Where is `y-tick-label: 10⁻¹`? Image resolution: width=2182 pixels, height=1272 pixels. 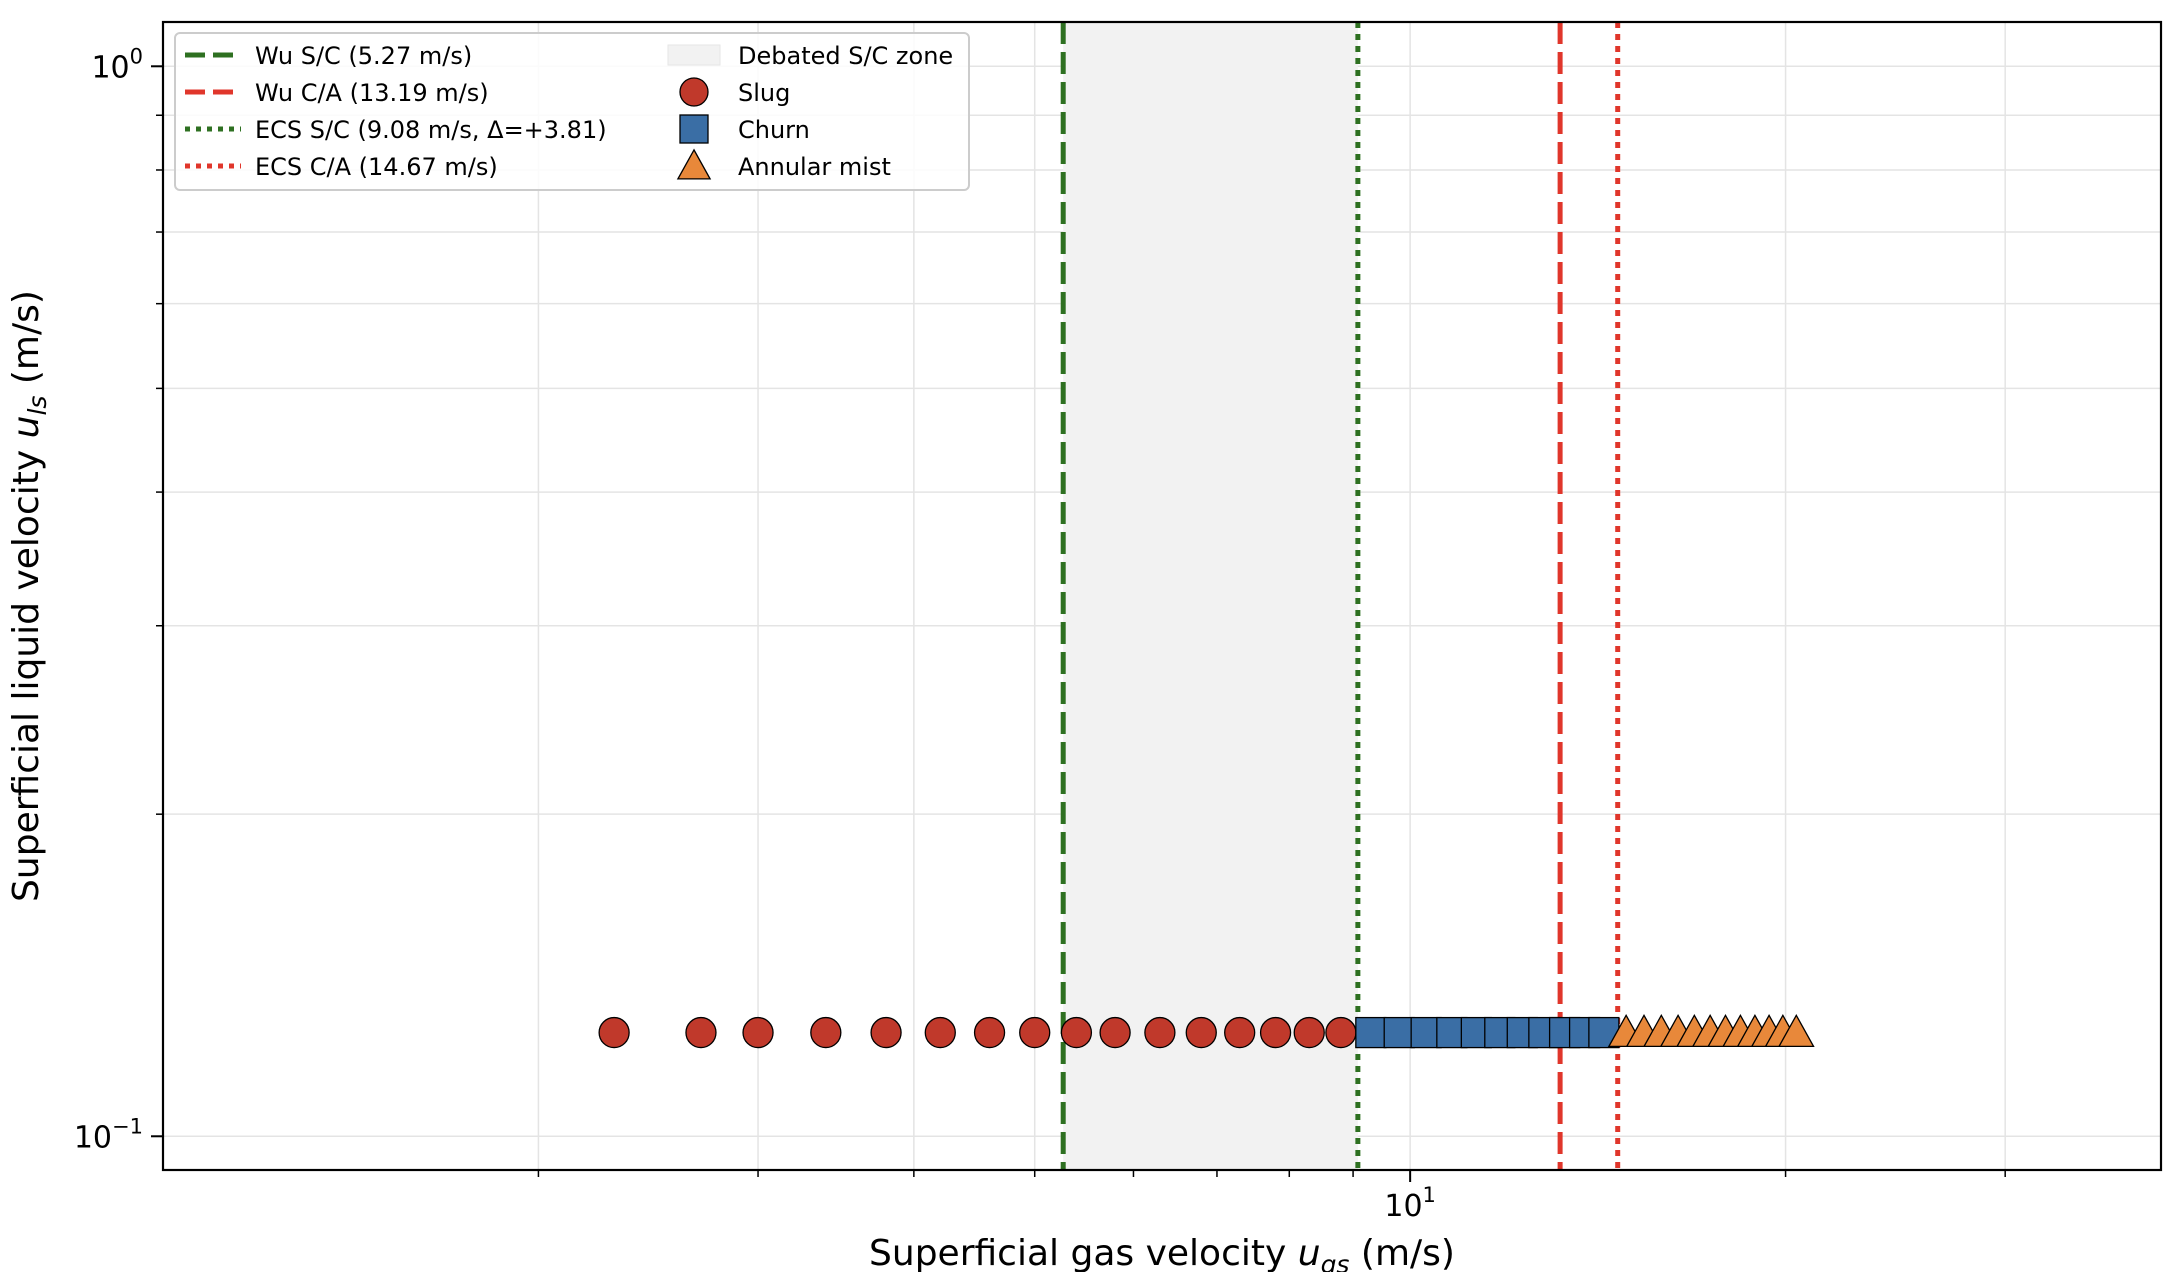 y-tick-label: 10⁻¹ is located at coordinates (108, 1134).